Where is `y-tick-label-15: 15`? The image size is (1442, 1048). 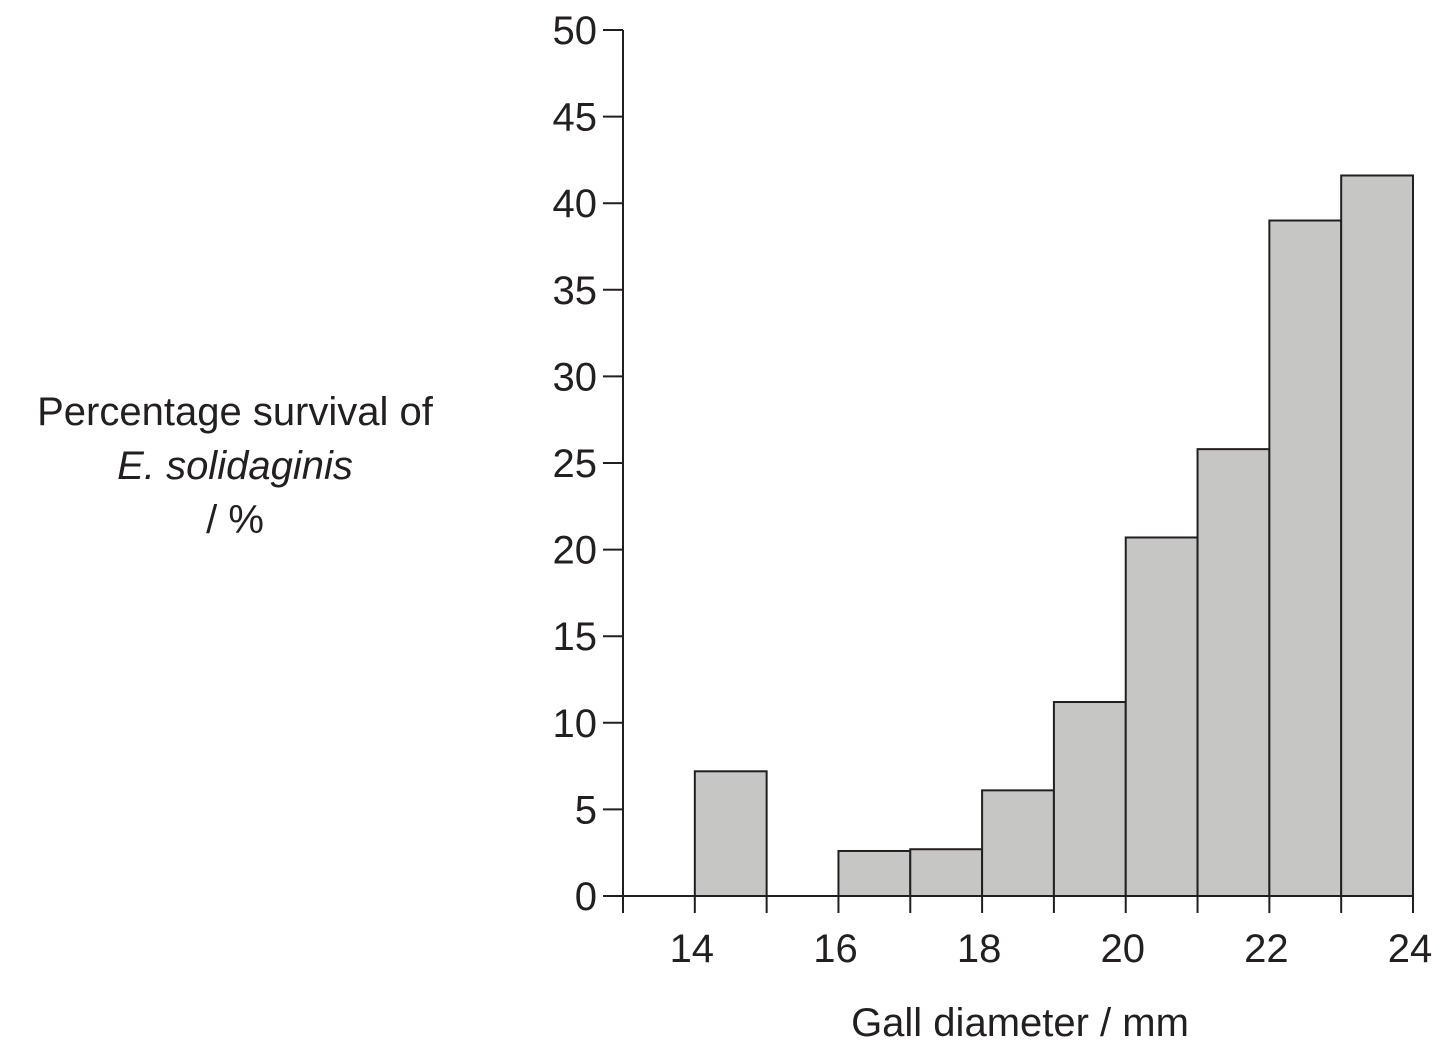 y-tick-label-15: 15 is located at coordinates (575, 637).